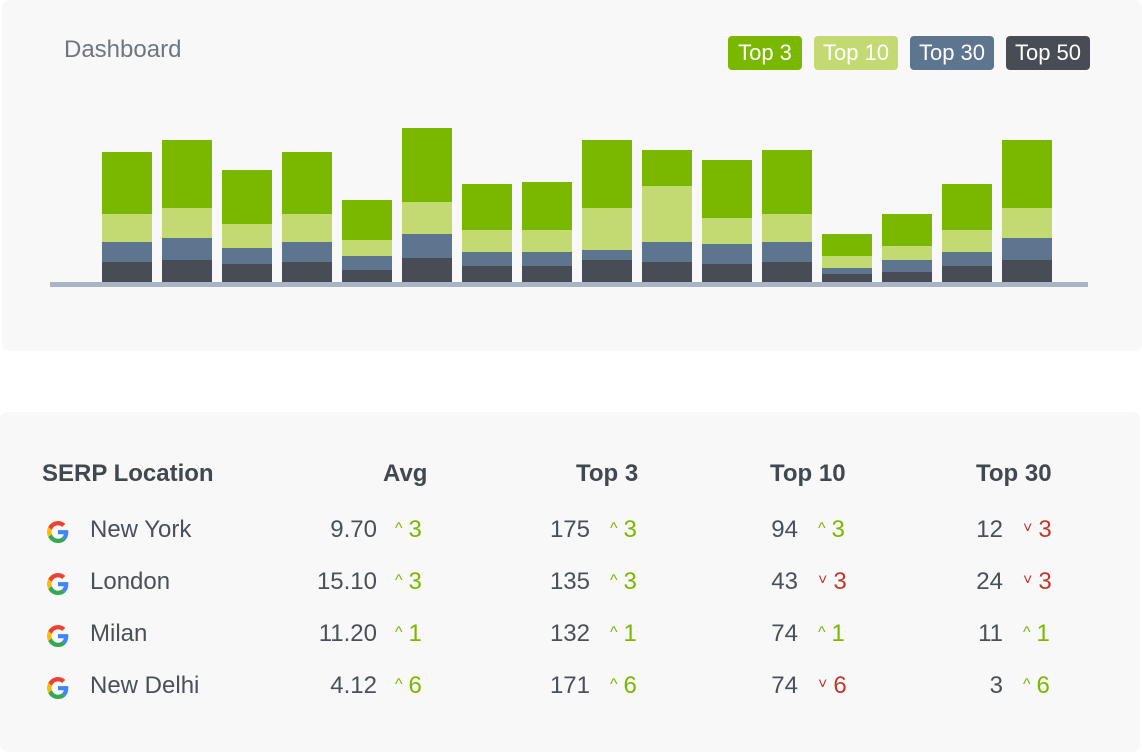 This screenshot has width=1142, height=752. I want to click on table-row: New York 9.70 ^ 3 175 ^ 3 94 ^ 3 12 ˅ 3, so click(570, 532).